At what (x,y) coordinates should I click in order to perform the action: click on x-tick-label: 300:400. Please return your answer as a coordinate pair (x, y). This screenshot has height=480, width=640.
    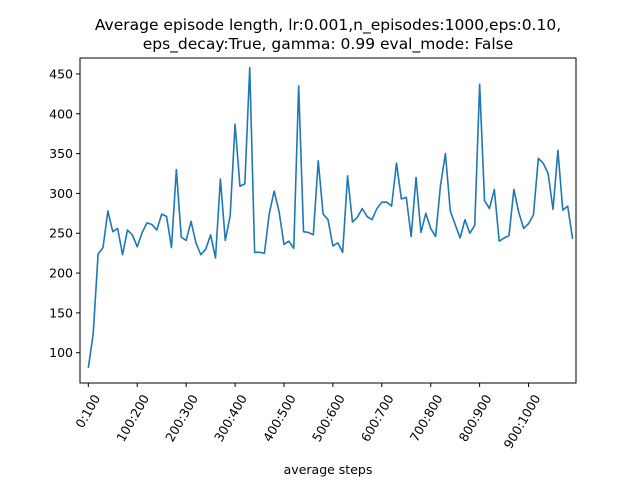
    Looking at the image, I should click on (230, 418).